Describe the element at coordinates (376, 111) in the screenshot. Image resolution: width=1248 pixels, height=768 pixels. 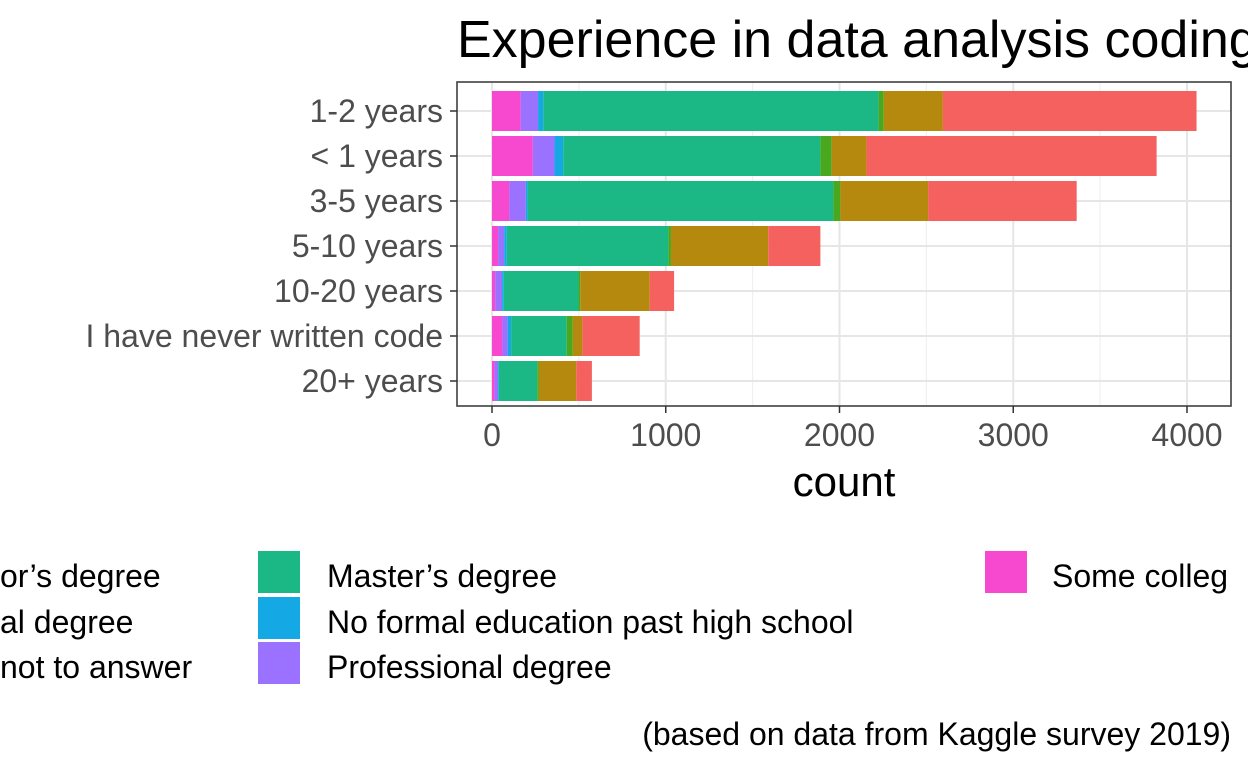
I see `y-tick-label: 1-2 years` at that location.